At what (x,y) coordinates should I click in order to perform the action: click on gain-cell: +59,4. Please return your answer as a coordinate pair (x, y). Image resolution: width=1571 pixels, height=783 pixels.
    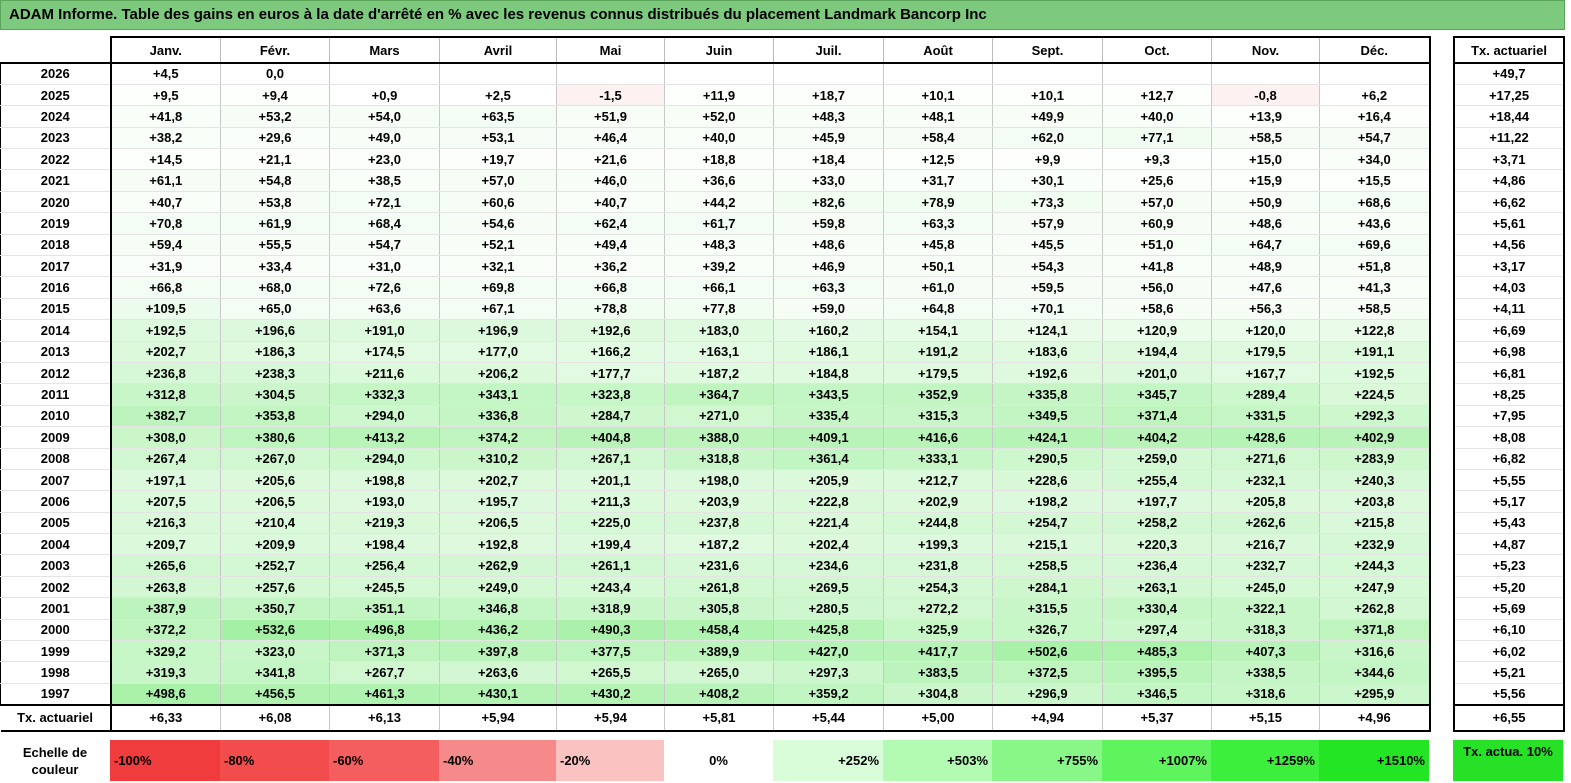
    Looking at the image, I should click on (165, 245).